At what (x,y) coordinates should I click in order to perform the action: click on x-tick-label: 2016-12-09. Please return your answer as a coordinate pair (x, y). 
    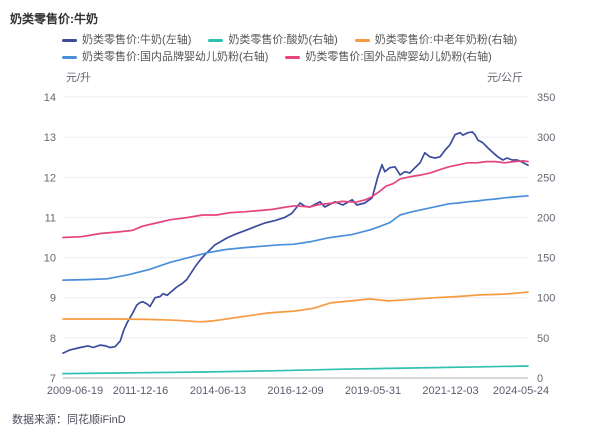
    Looking at the image, I should click on (295, 391).